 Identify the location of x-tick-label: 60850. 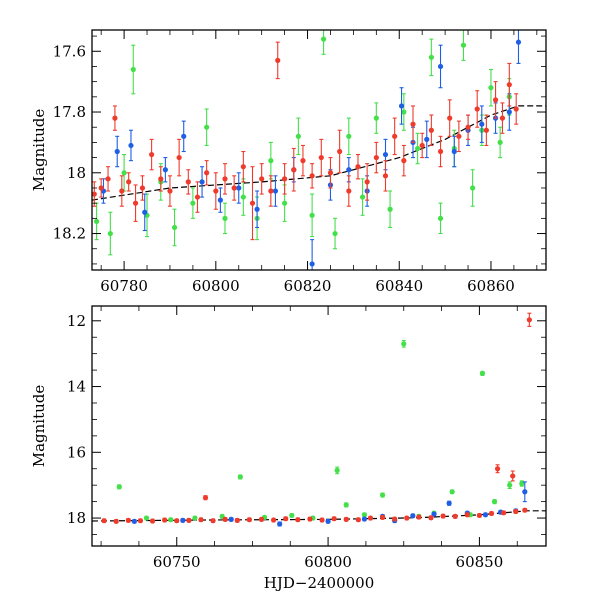
(480, 562).